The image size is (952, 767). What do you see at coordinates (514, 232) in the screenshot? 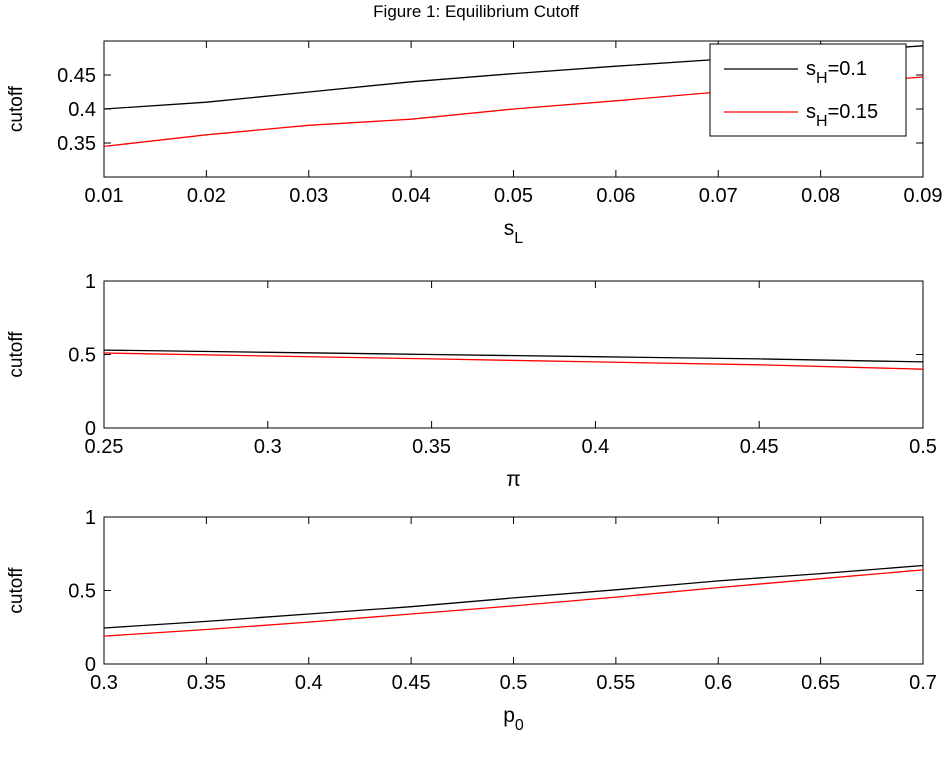
I see `x-axis-label: sL` at bounding box center [514, 232].